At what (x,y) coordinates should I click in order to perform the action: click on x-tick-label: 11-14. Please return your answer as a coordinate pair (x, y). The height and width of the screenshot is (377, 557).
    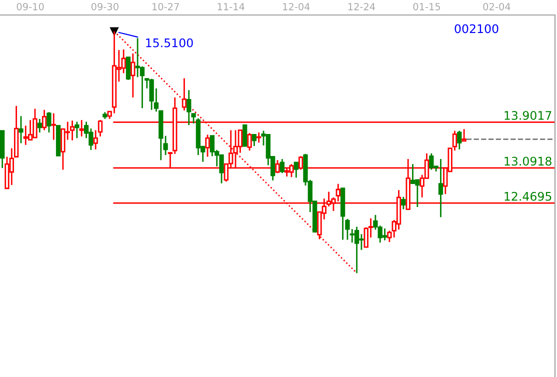
    Looking at the image, I should click on (231, 6).